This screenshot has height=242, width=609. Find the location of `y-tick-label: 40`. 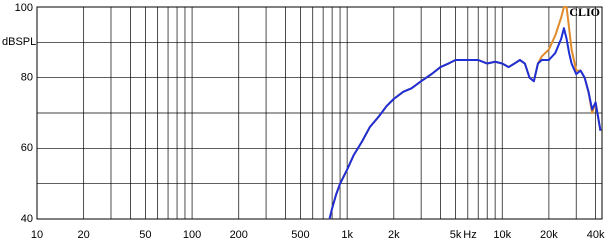

y-tick-label: 40 is located at coordinates (27, 219).